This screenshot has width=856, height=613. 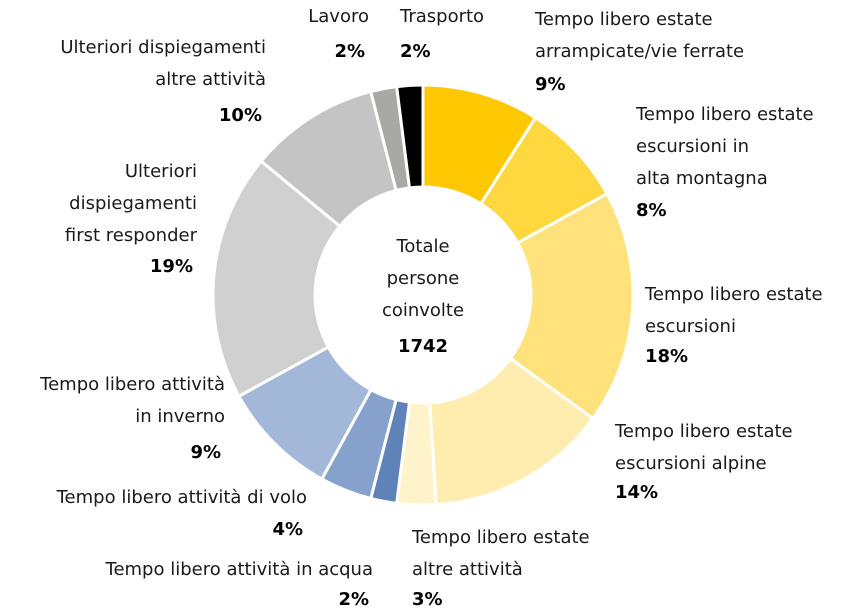 I want to click on slice-label: in inverno, so click(x=180, y=416).